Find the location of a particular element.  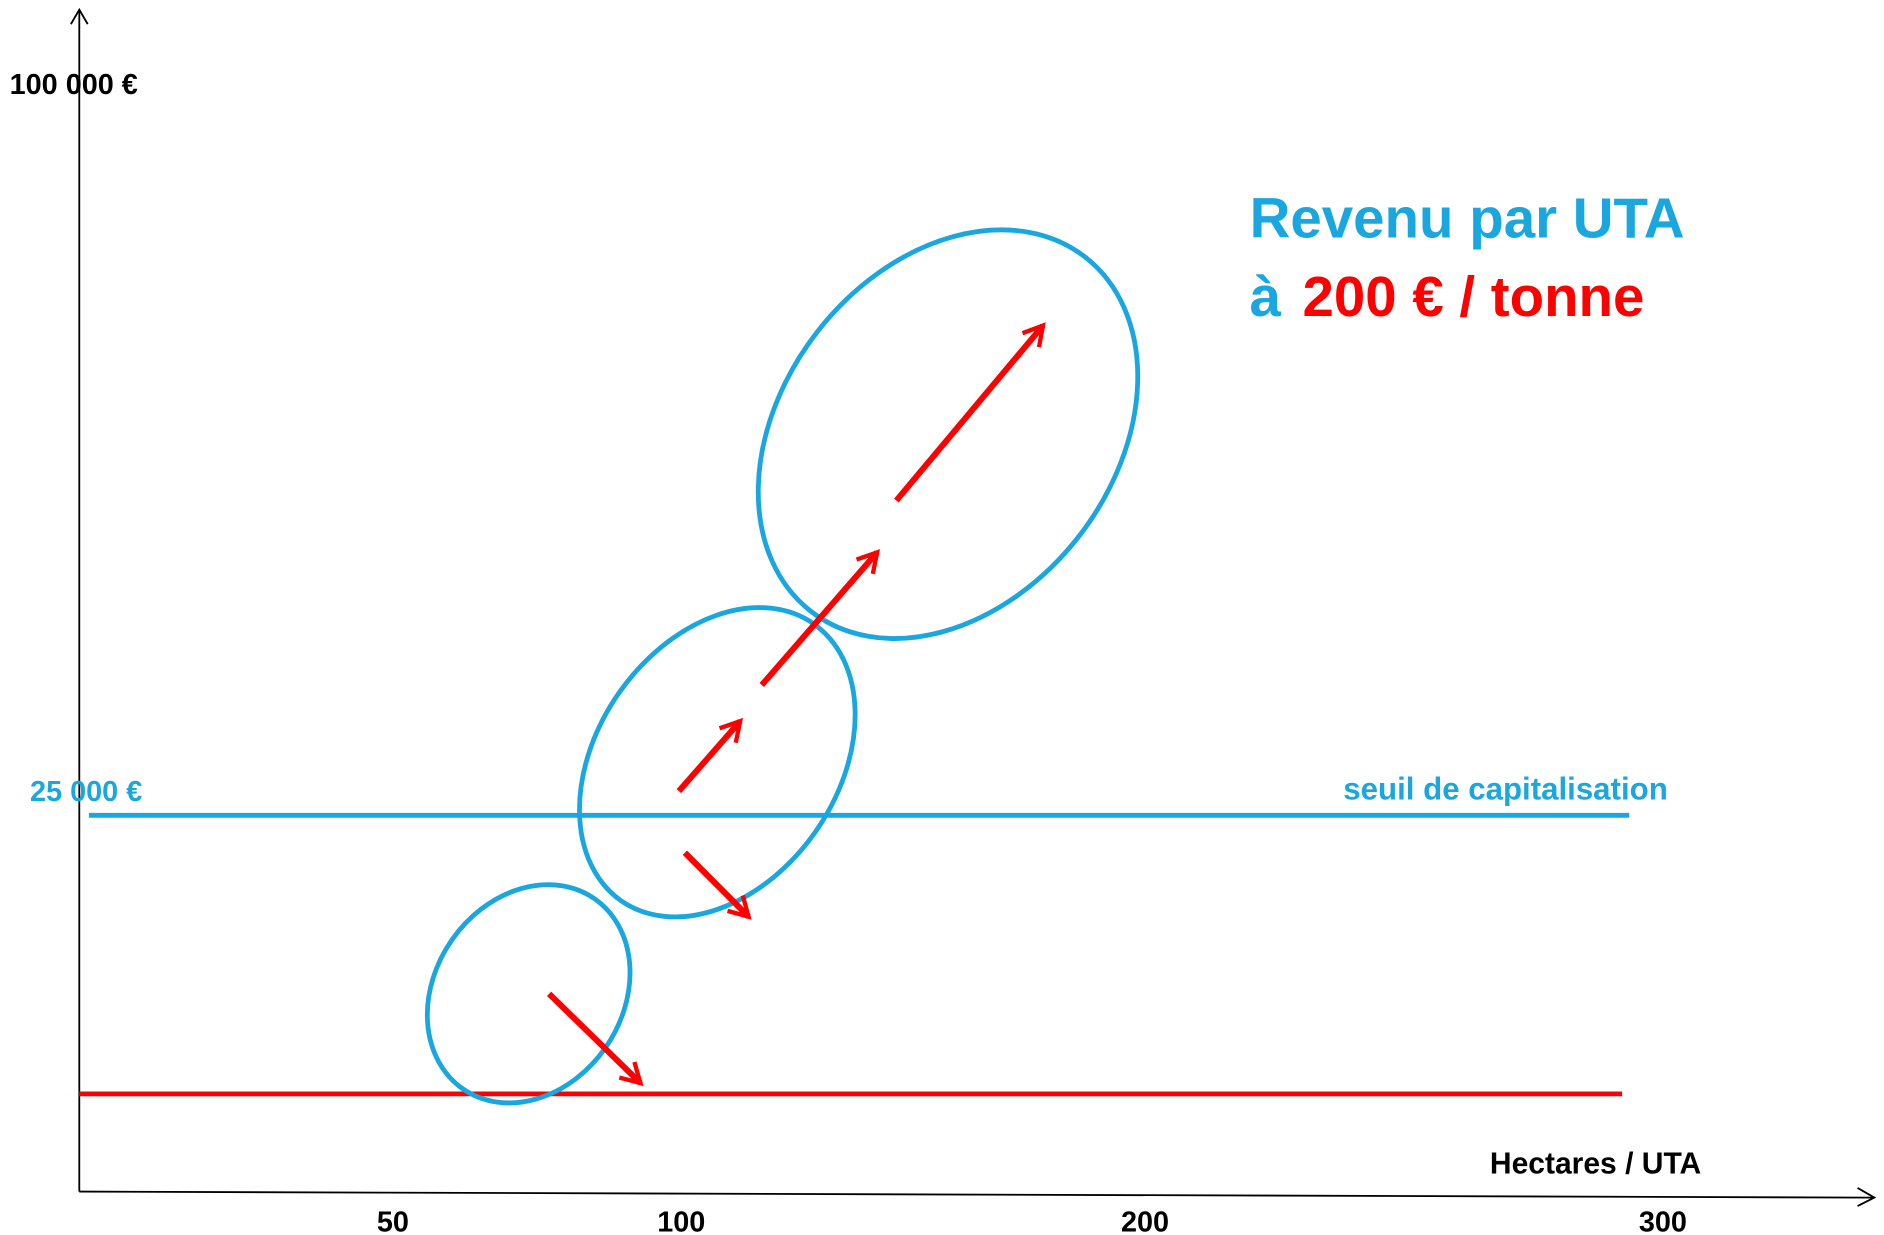

x-label: 100 is located at coordinates (681, 1220).